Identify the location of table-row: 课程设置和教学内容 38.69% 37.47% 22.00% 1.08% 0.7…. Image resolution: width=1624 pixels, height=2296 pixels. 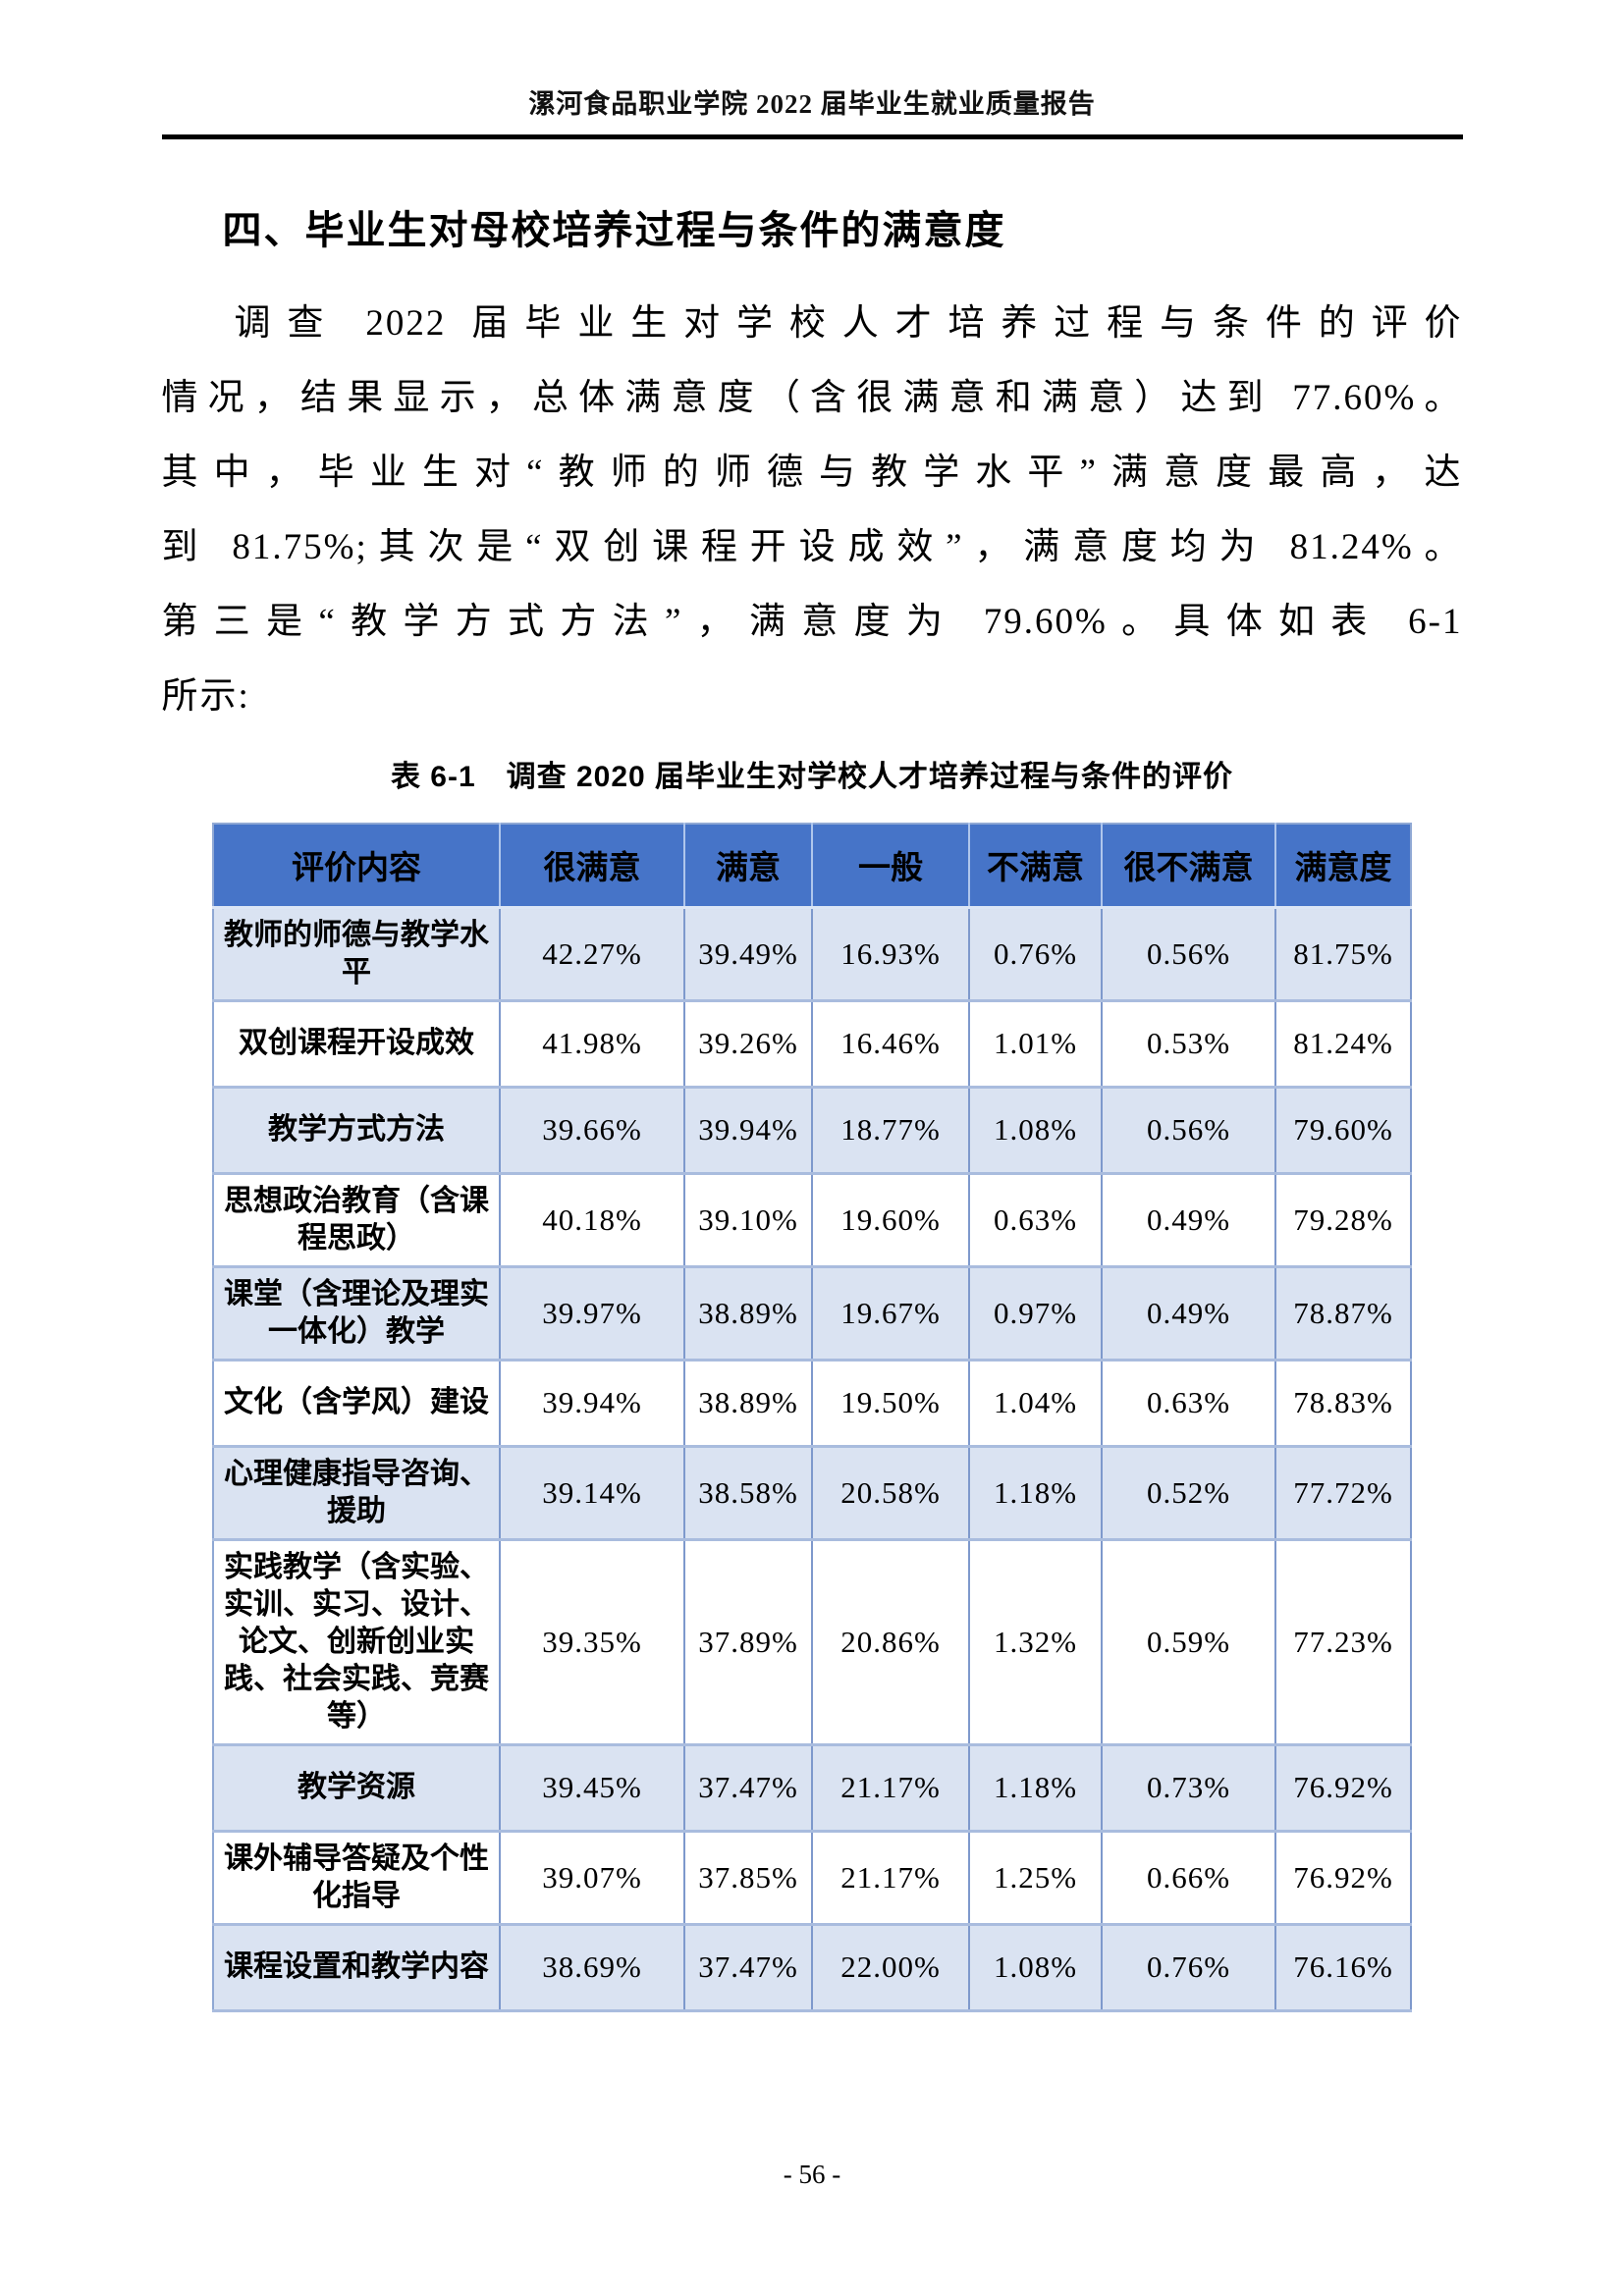
(812, 1968).